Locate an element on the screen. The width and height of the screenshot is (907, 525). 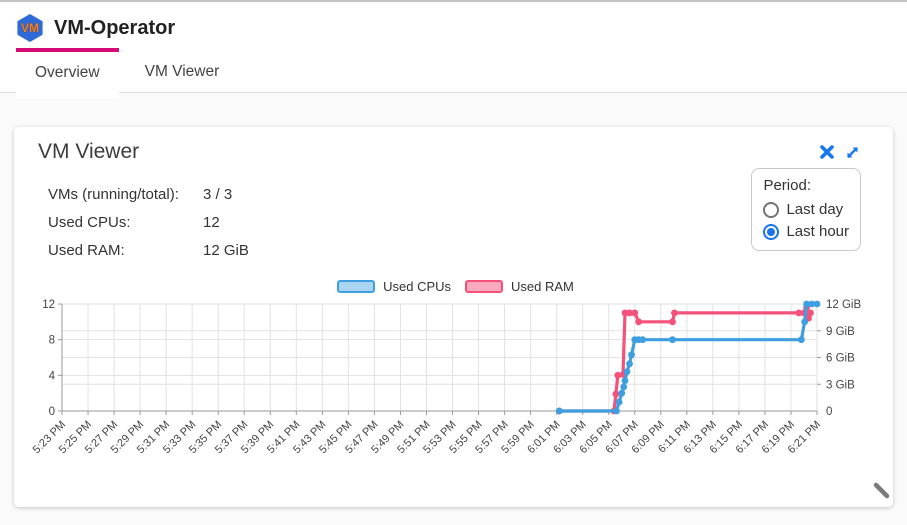
legend-item-used-ram: Used RAM is located at coordinates (519, 286).